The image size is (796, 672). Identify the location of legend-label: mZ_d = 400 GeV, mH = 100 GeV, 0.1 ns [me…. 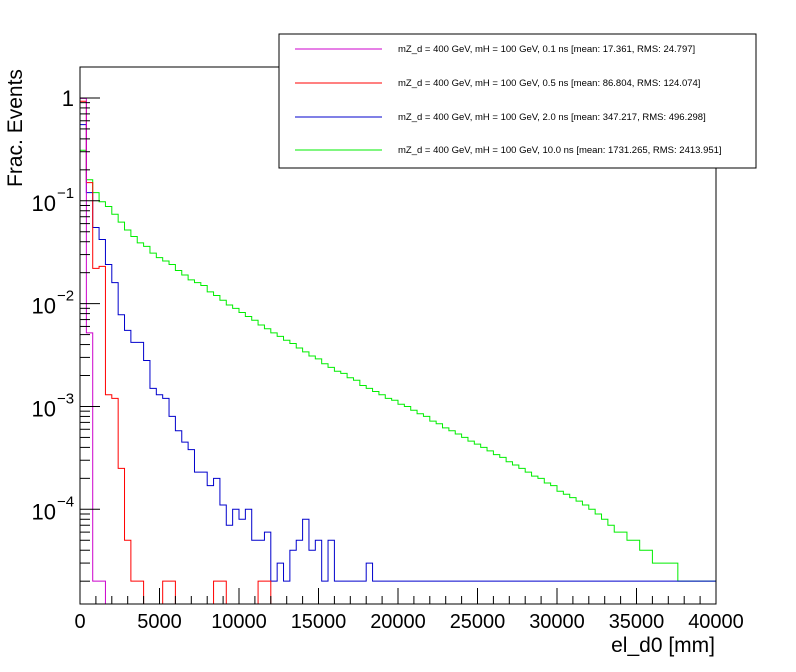
(546, 49).